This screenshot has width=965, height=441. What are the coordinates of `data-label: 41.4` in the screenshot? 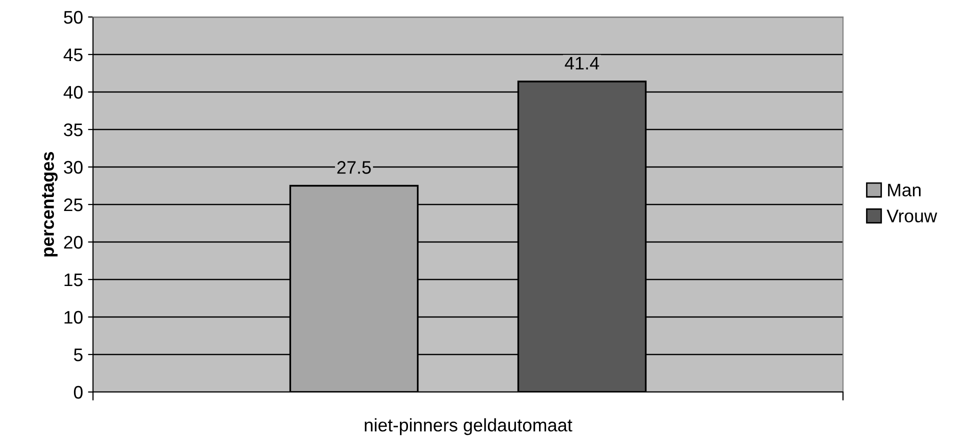 It's located at (582, 63).